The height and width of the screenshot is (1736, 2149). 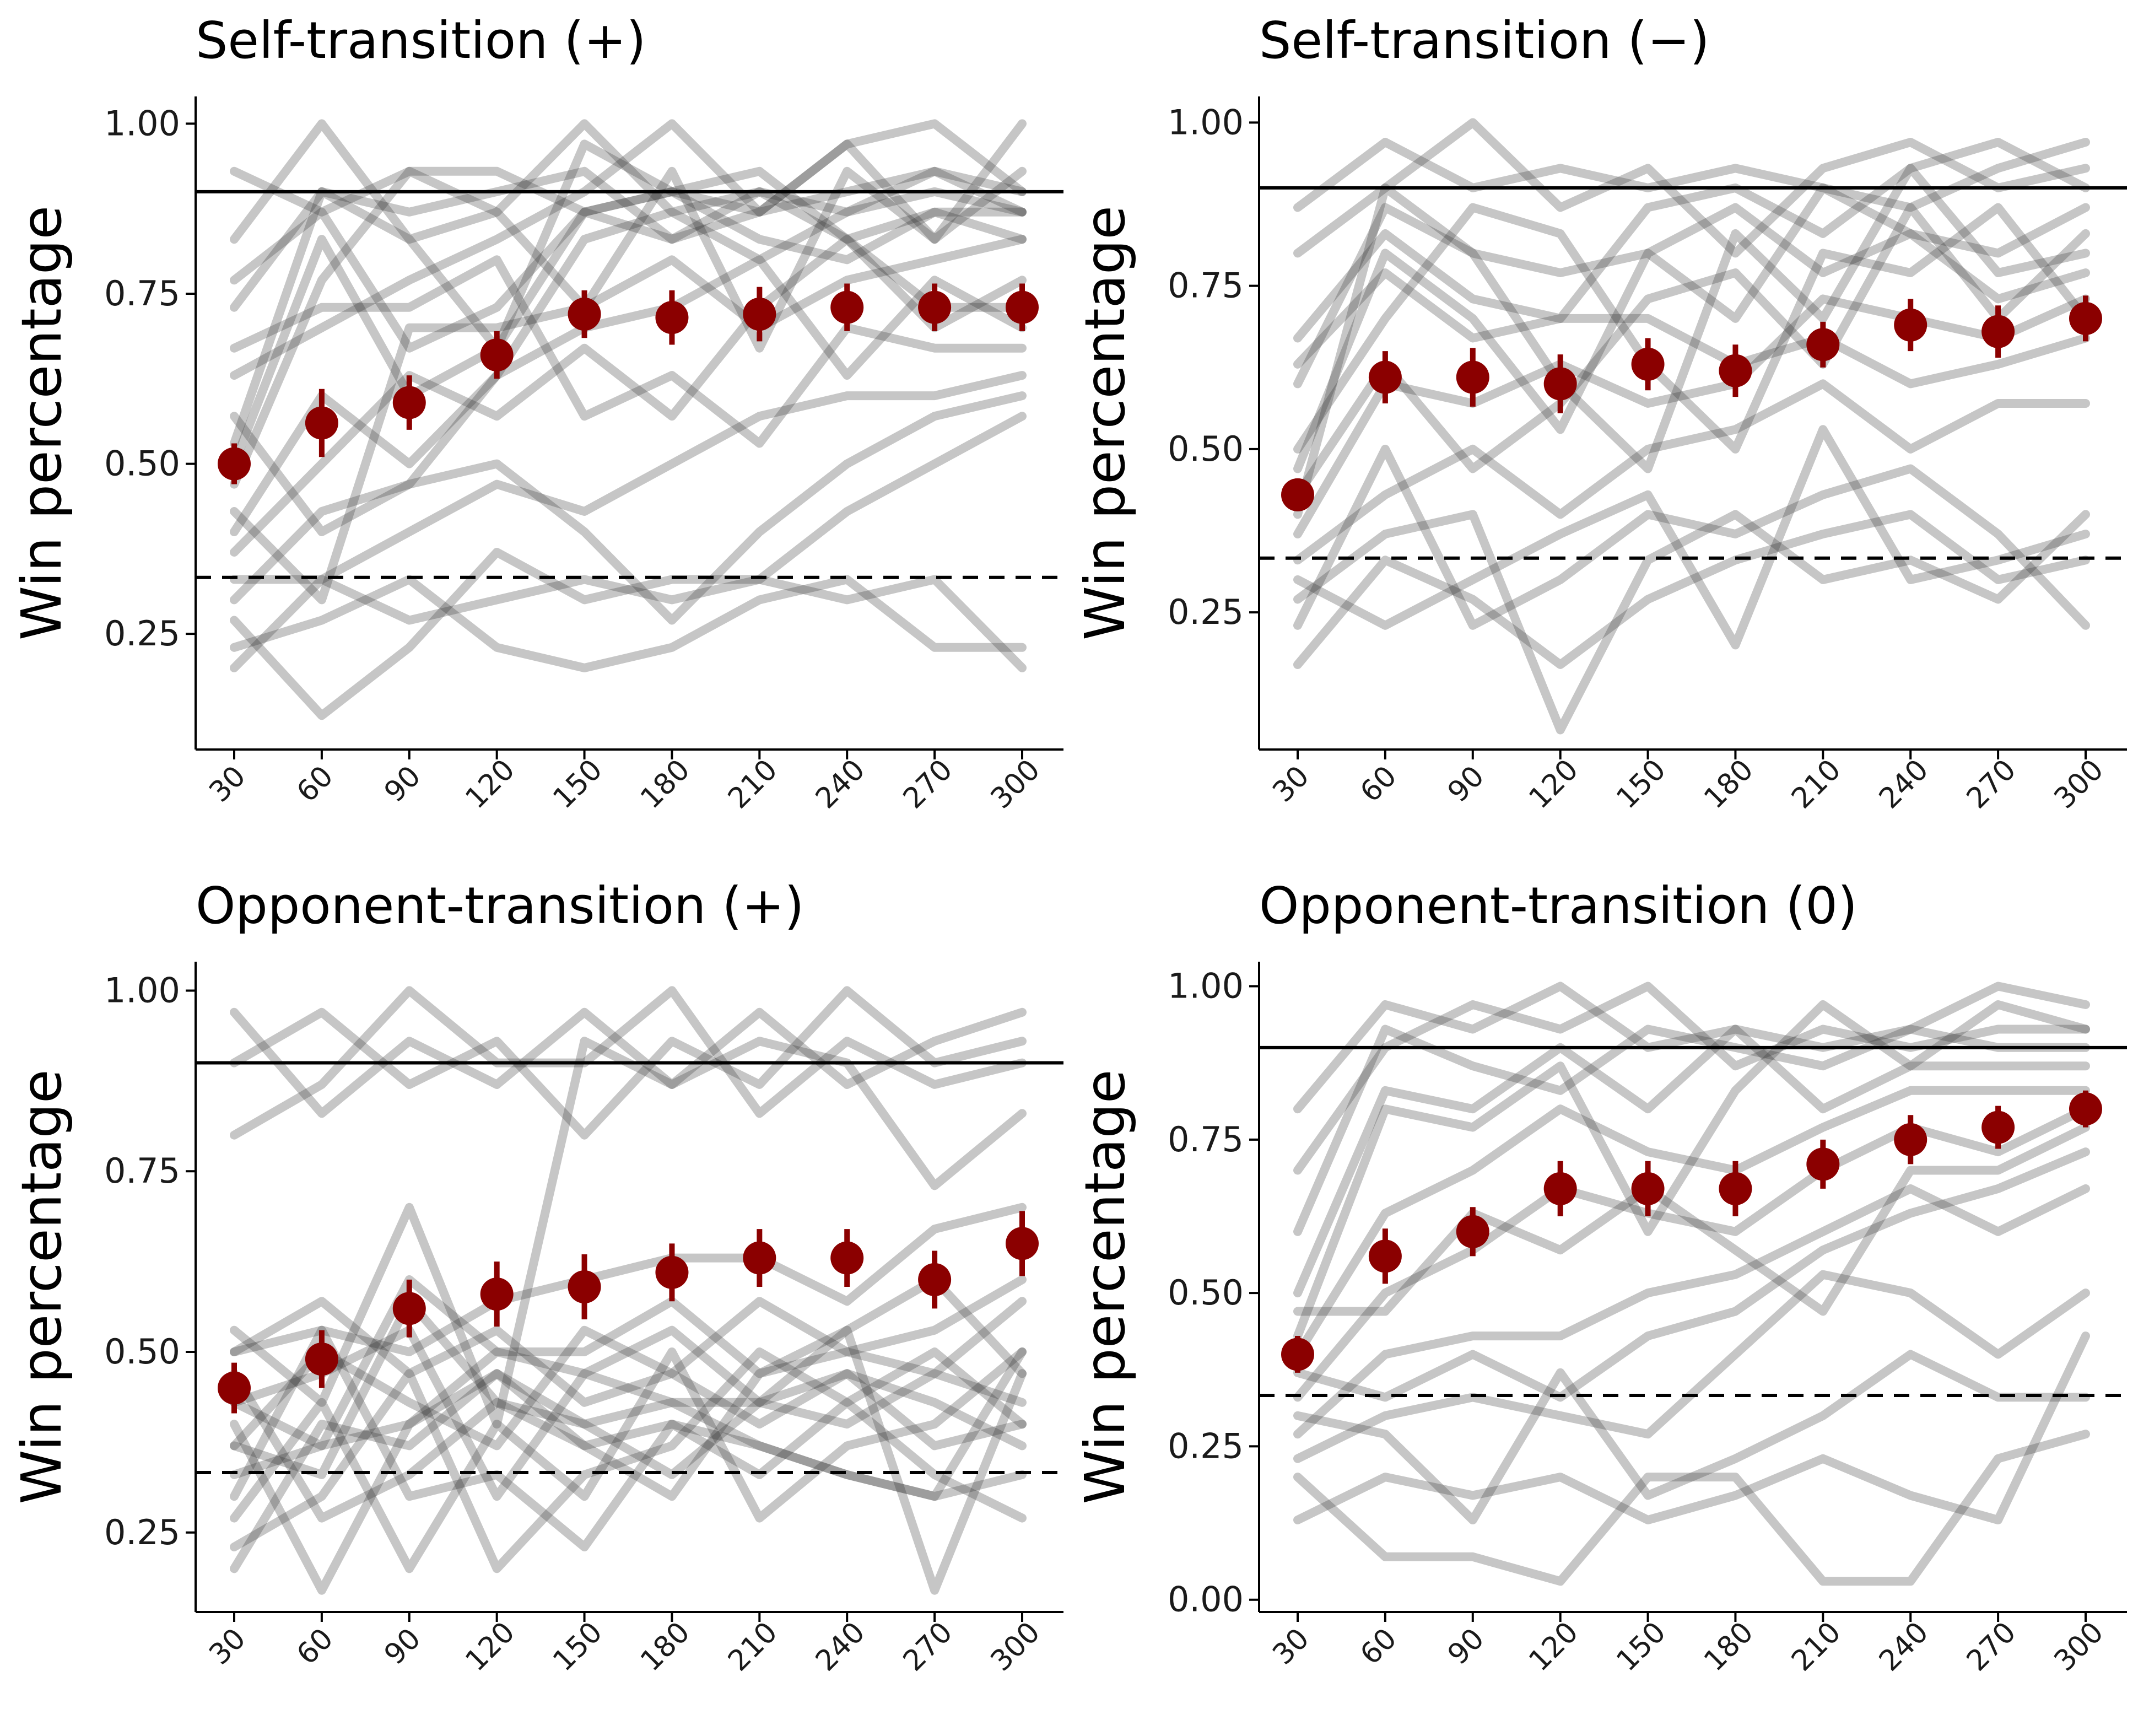 What do you see at coordinates (1206, 1599) in the screenshot?
I see `y-tick-label: 0.00` at bounding box center [1206, 1599].